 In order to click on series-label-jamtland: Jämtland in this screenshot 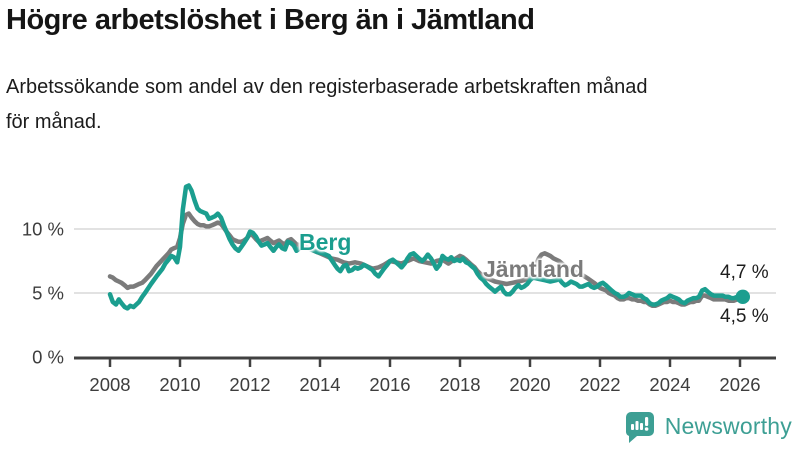, I will do `click(533, 269)`.